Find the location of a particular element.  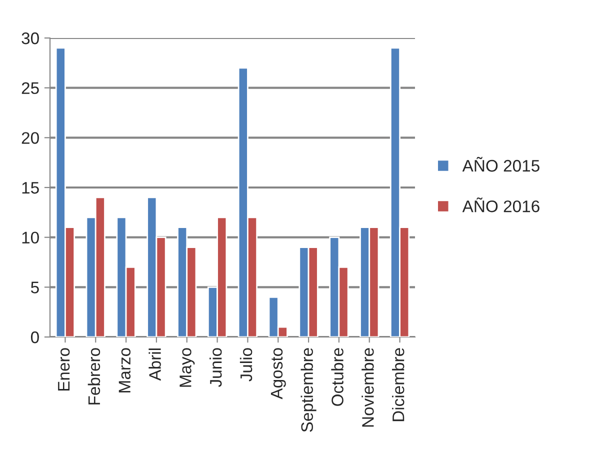

x-tick-label: Julio is located at coordinates (246, 365).